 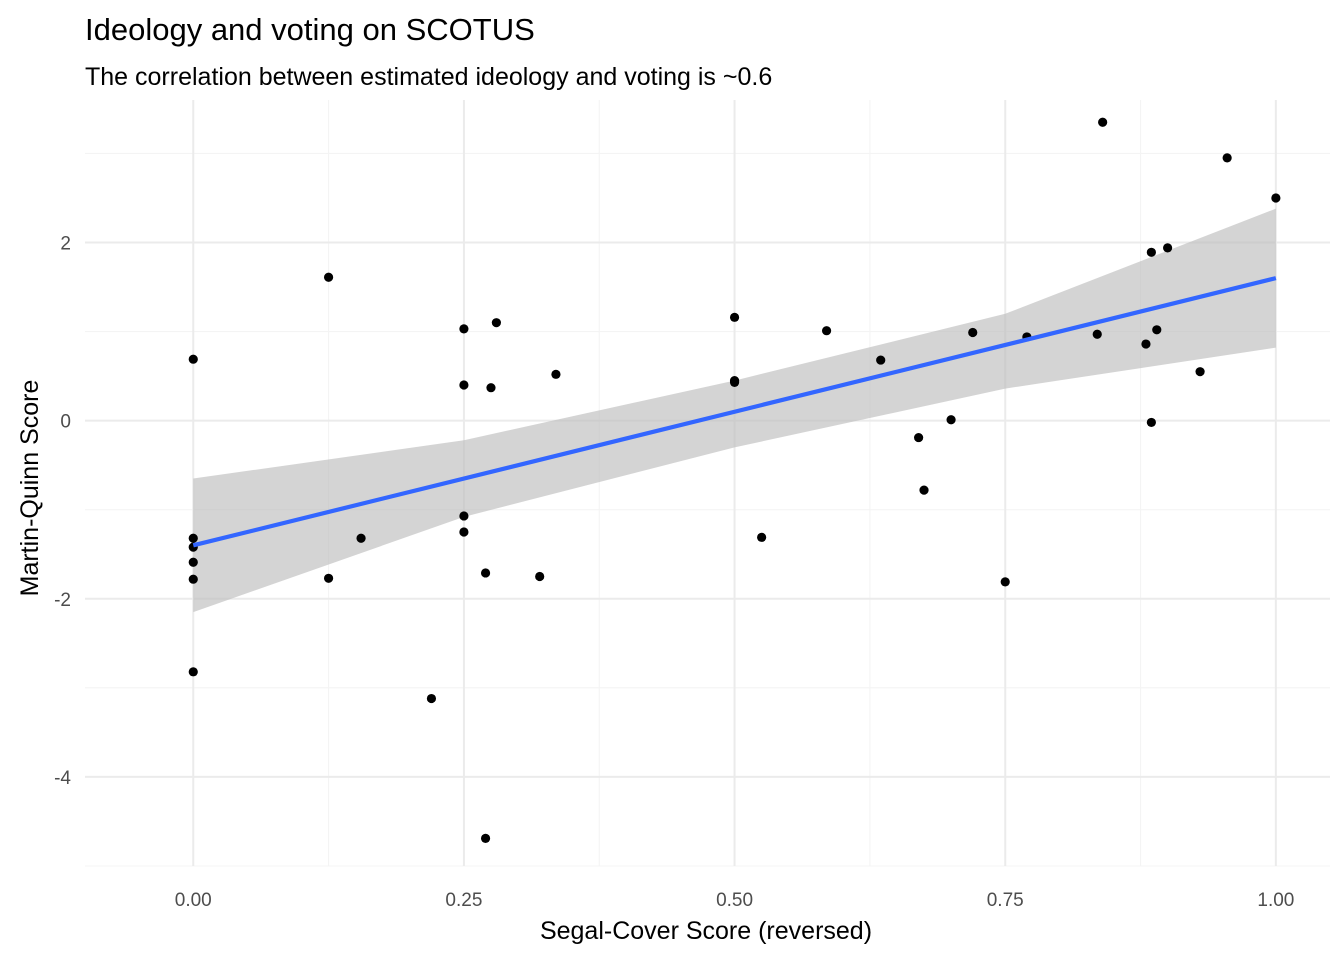 What do you see at coordinates (1275, 900) in the screenshot?
I see `x-tick-label: 1.00` at bounding box center [1275, 900].